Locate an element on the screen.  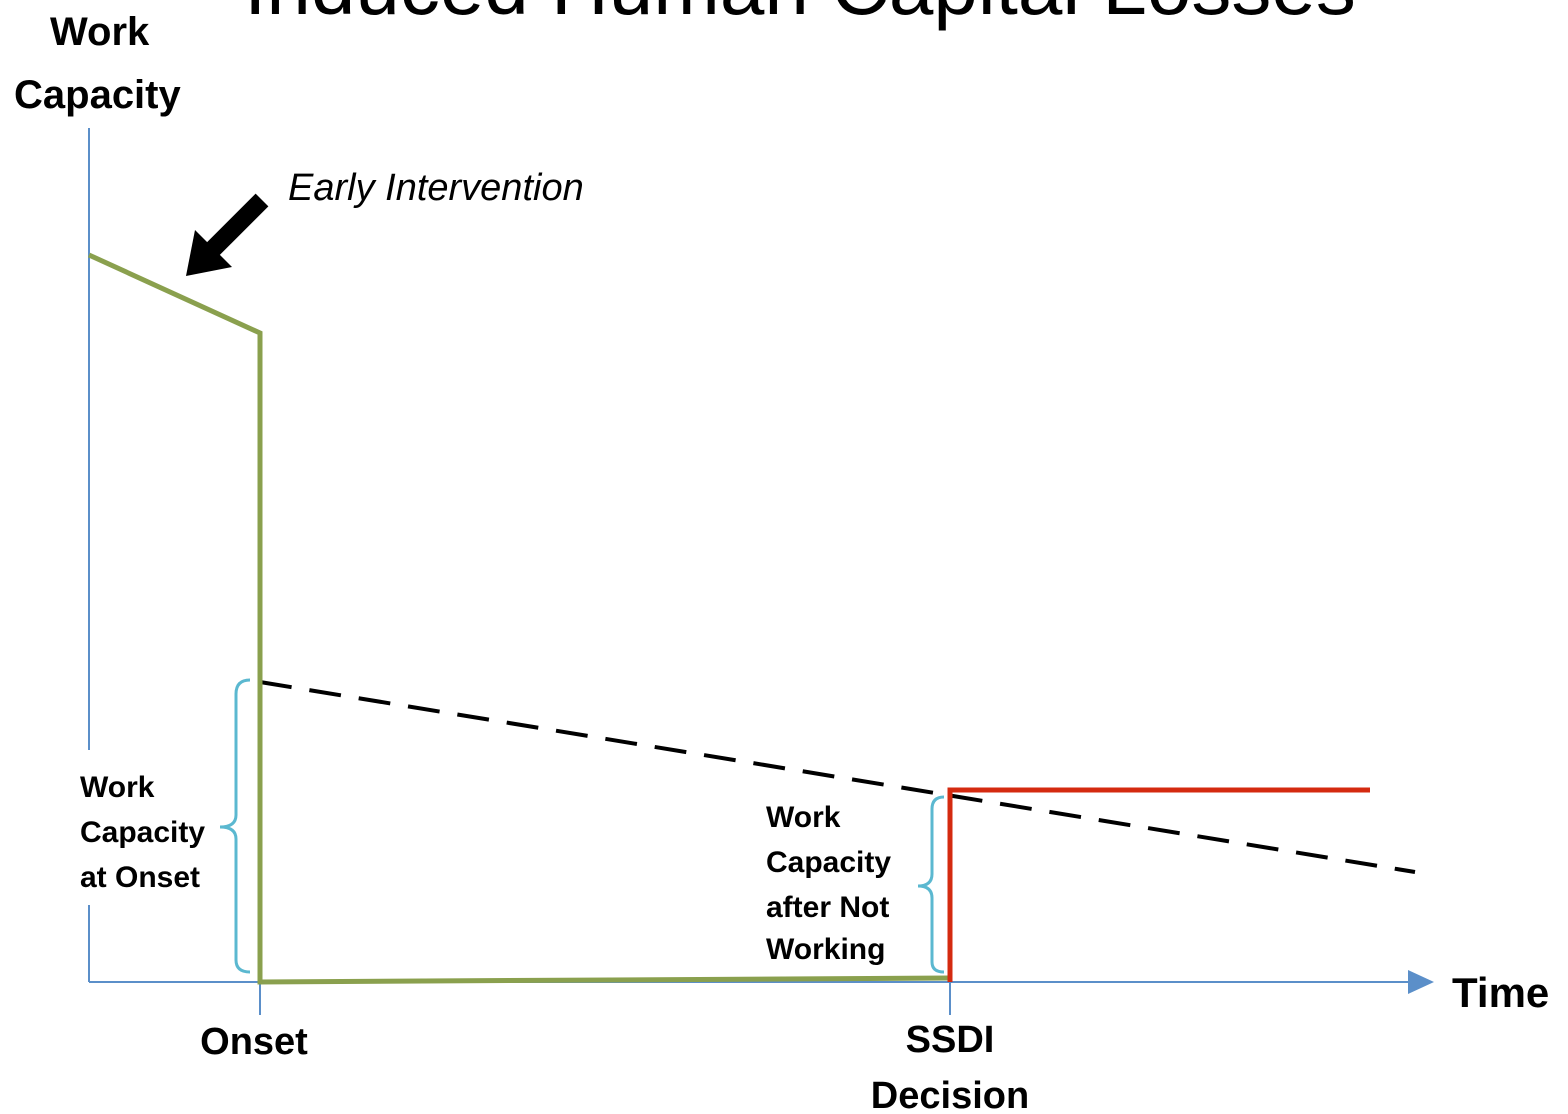
marker-label: Onset is located at coordinates (254, 1042).